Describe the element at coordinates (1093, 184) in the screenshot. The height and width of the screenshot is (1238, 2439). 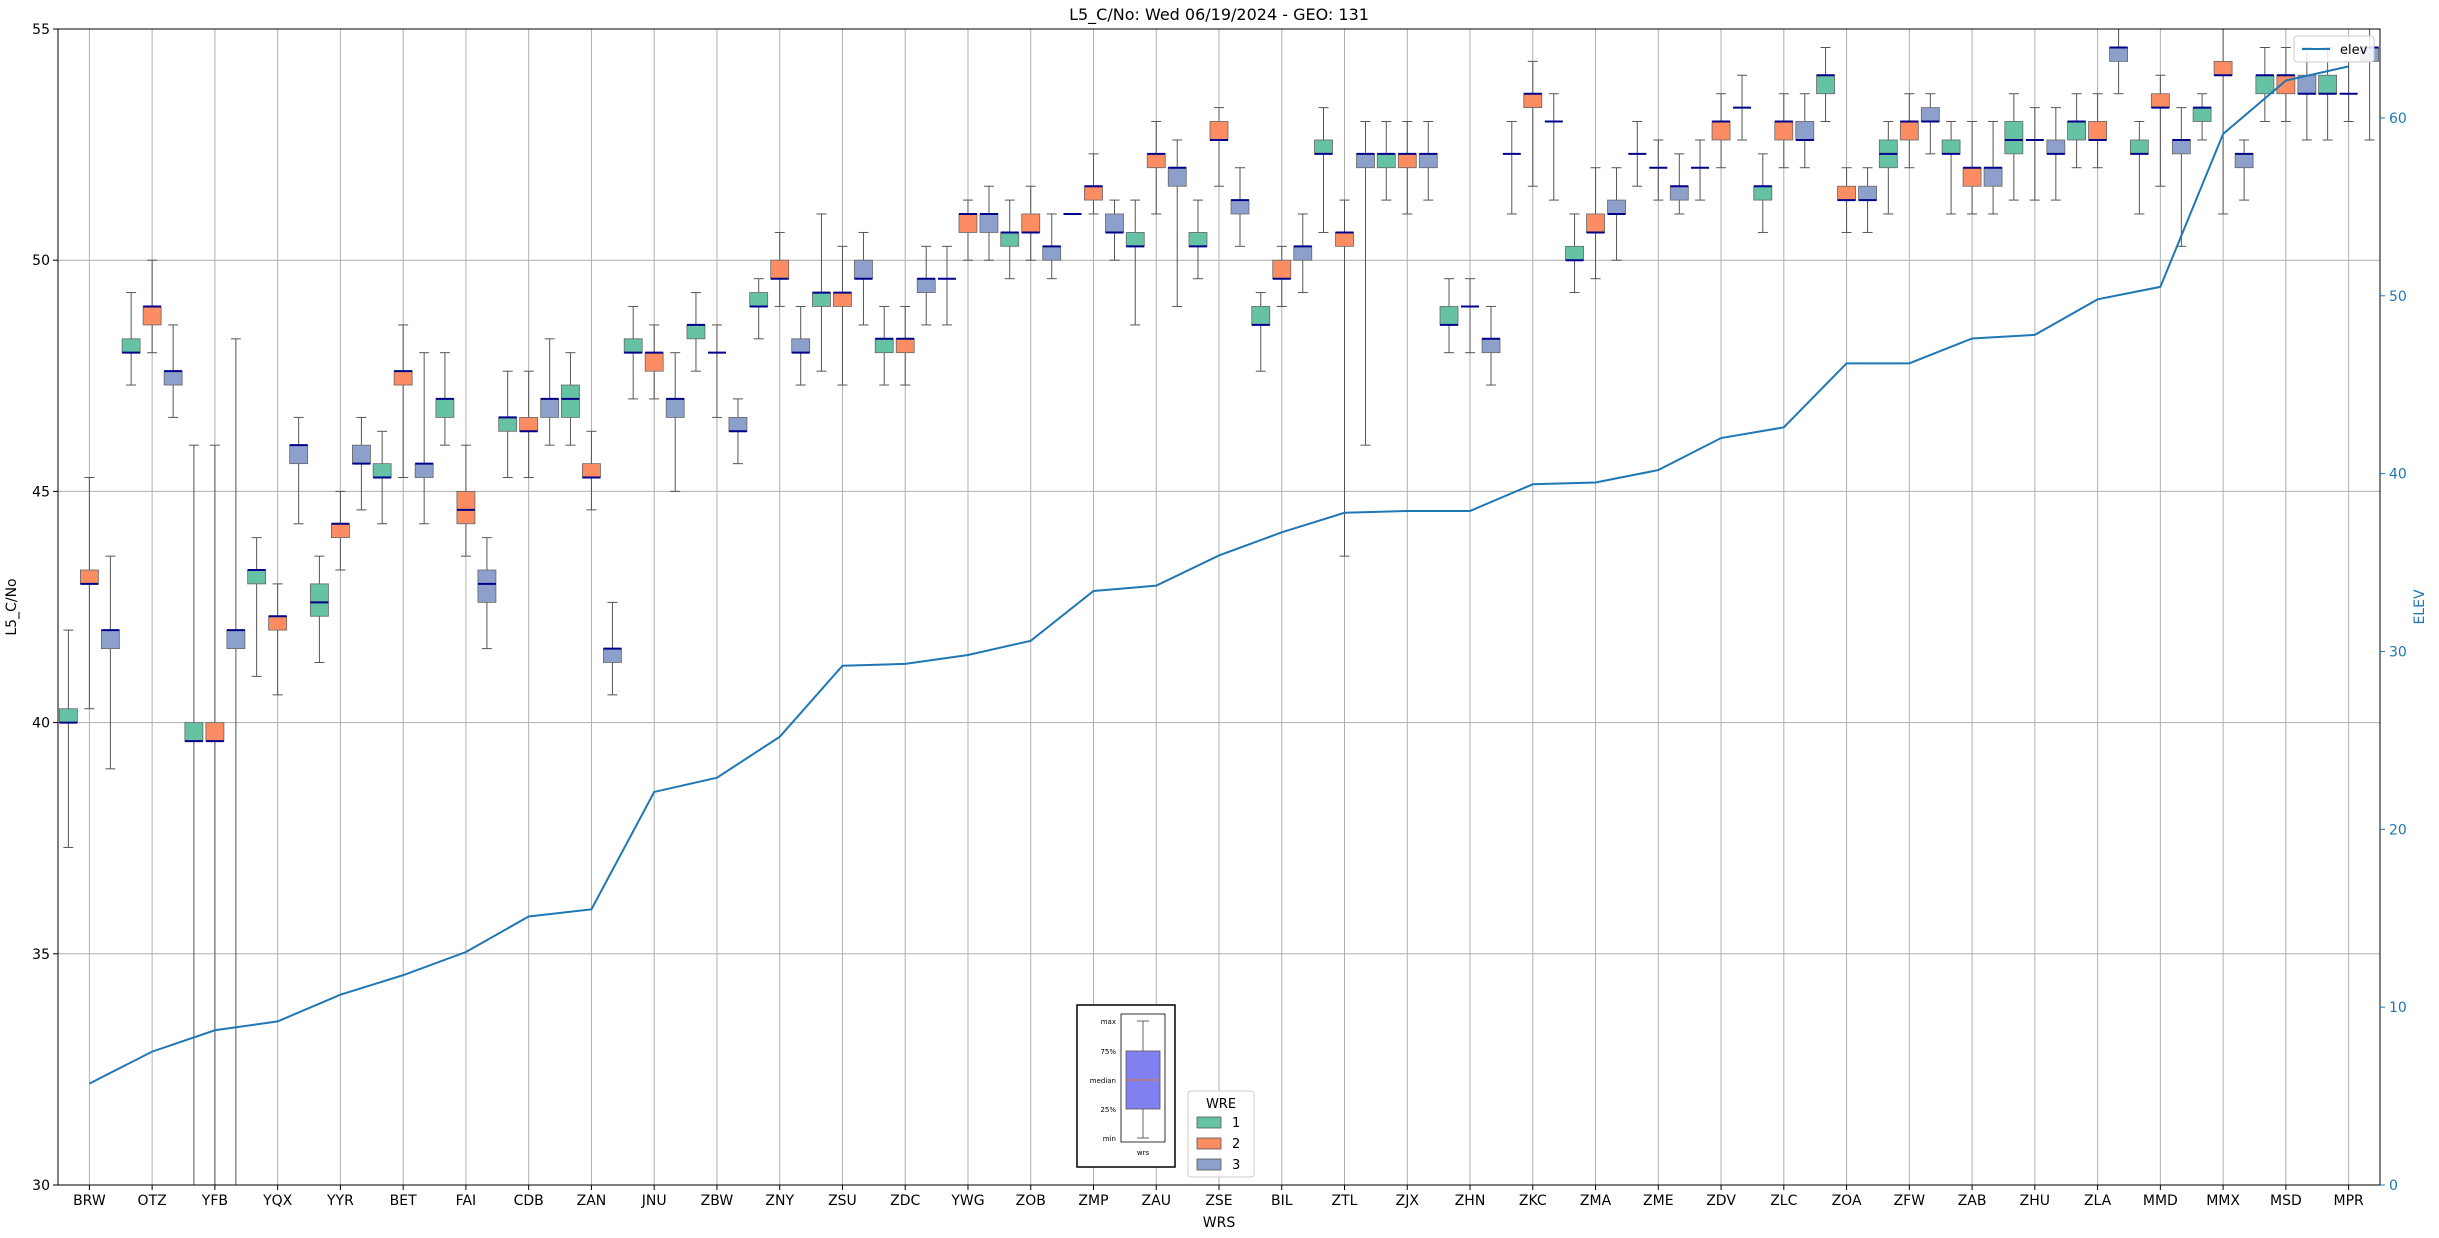
I see `box-zmp-wre2` at that location.